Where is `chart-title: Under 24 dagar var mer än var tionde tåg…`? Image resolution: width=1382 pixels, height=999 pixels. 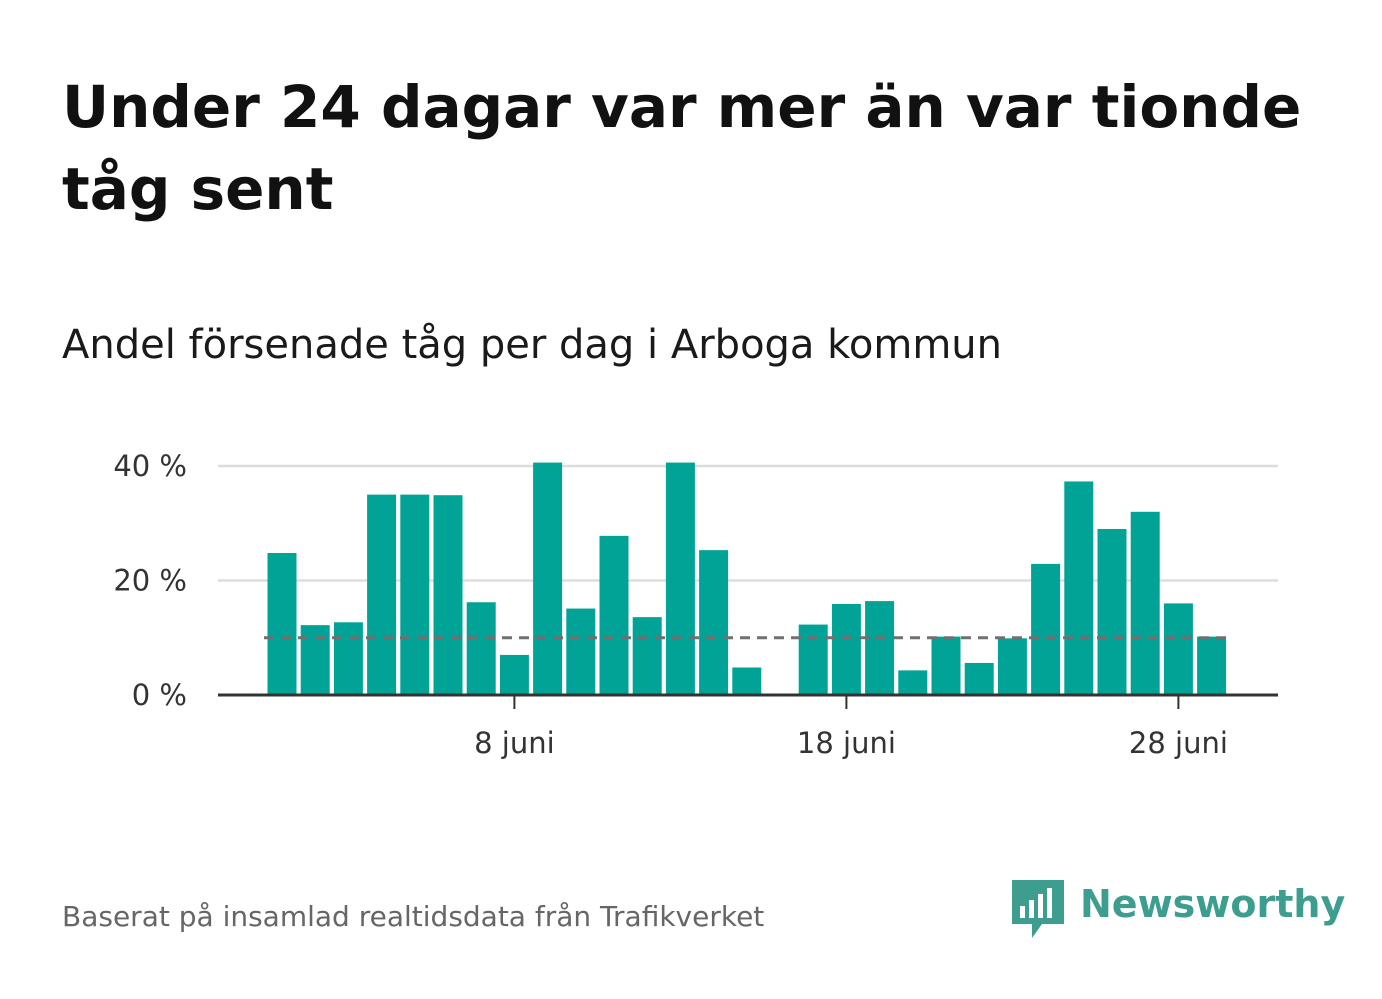
chart-title: Under 24 dagar var mer än var tionde tåg… is located at coordinates (682, 148).